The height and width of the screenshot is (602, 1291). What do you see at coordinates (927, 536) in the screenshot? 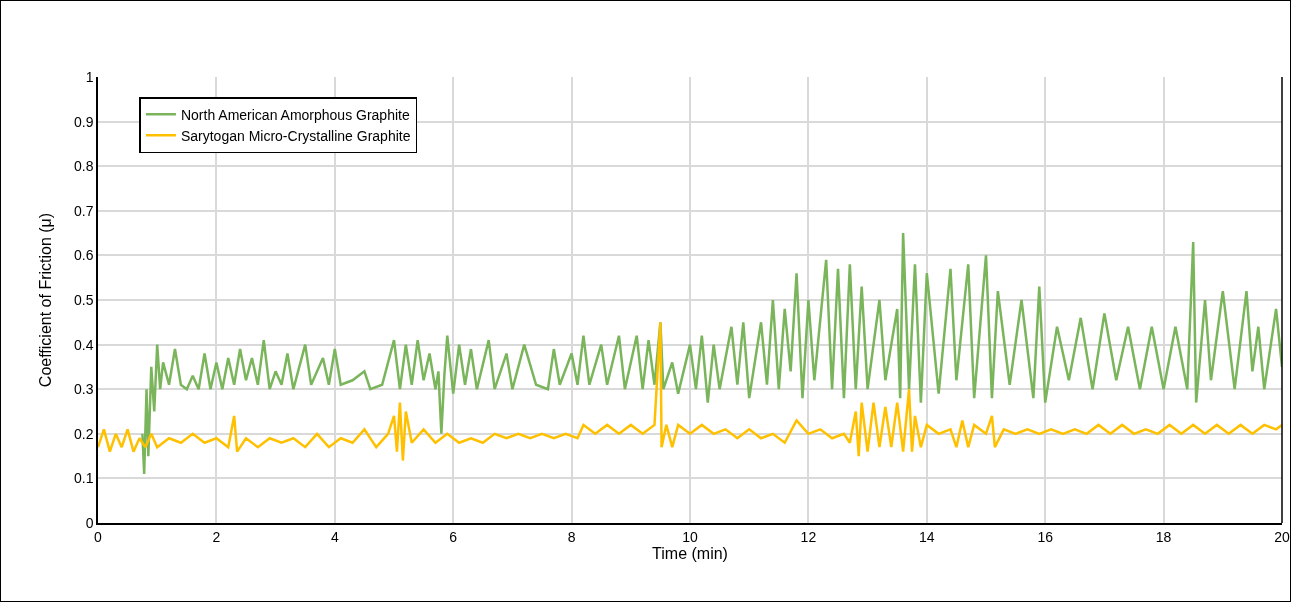
I see `x-tick-label: 14` at bounding box center [927, 536].